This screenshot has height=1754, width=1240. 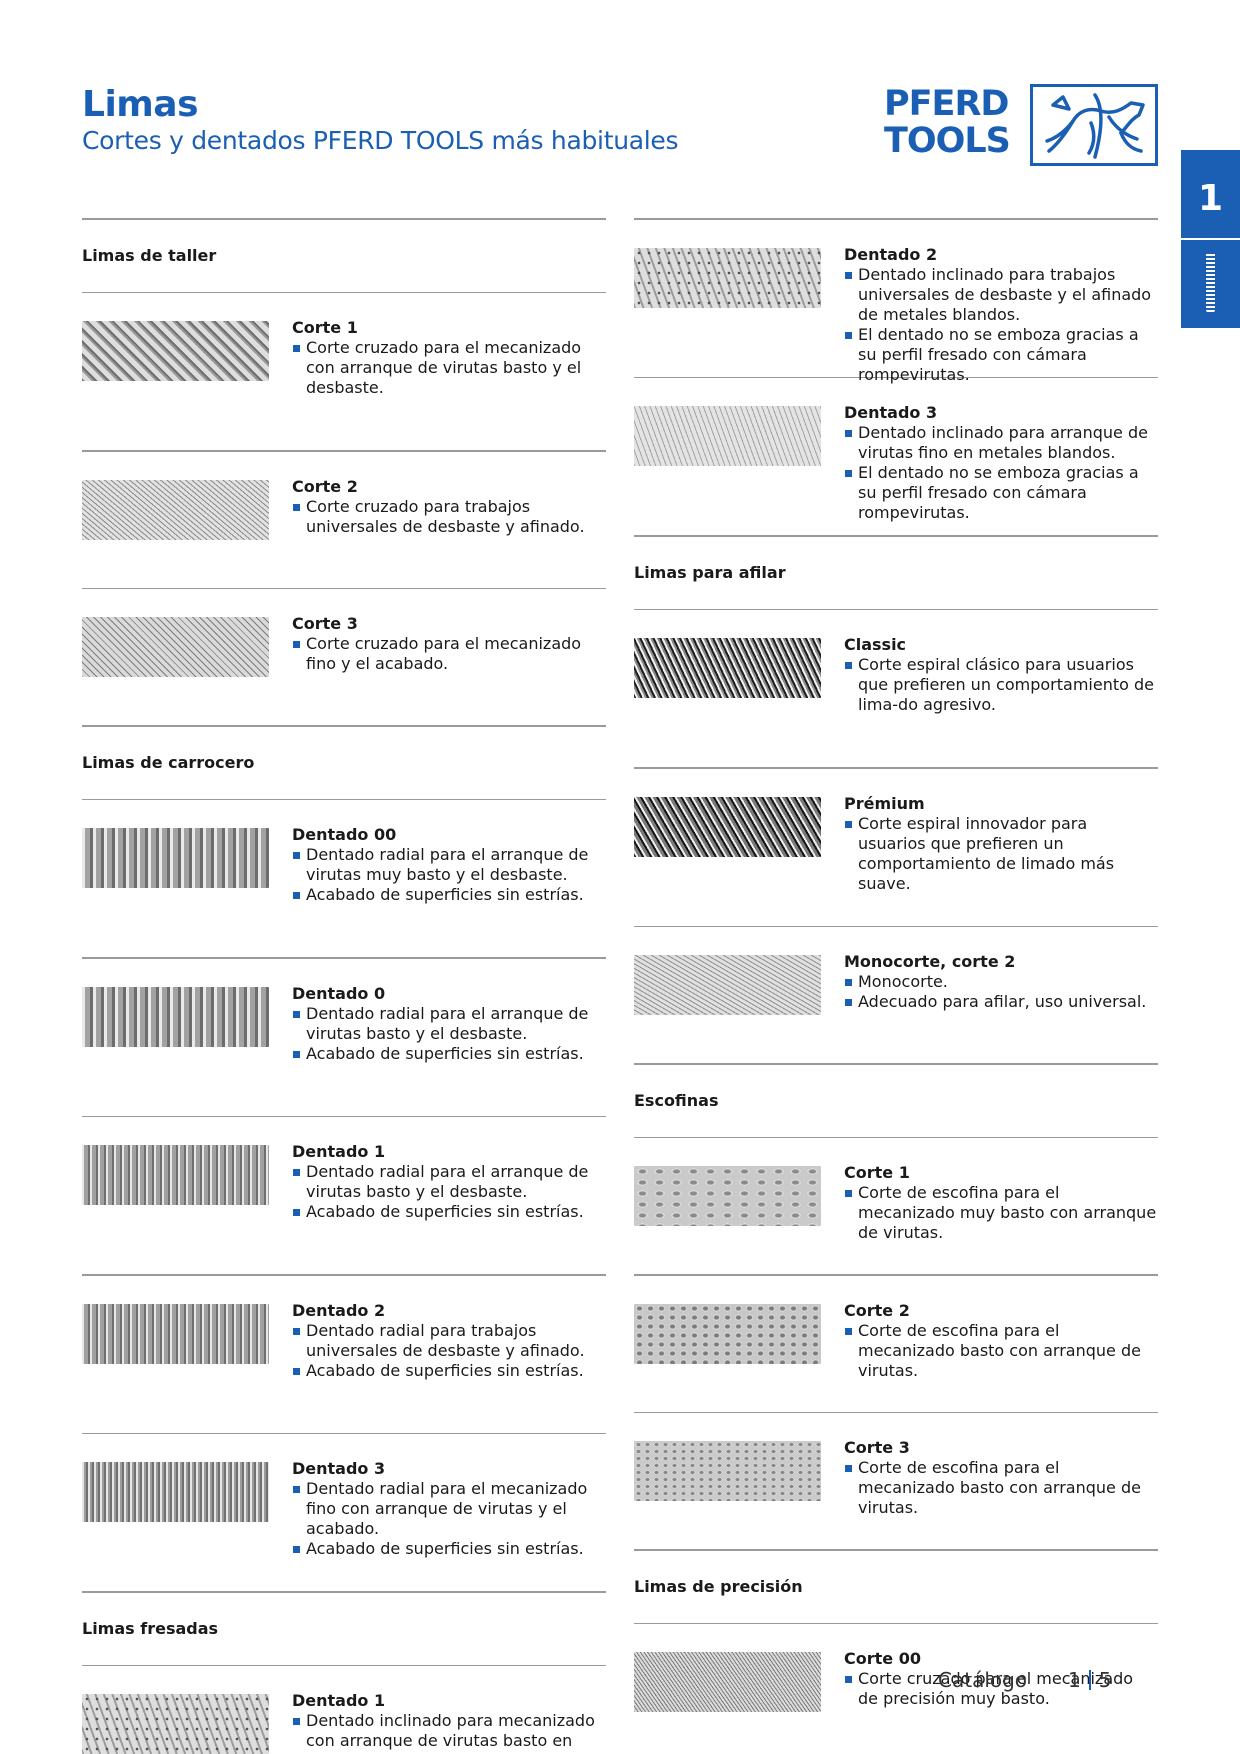 I want to click on logo-wordmark: PFERD TOOLS, so click(x=947, y=122).